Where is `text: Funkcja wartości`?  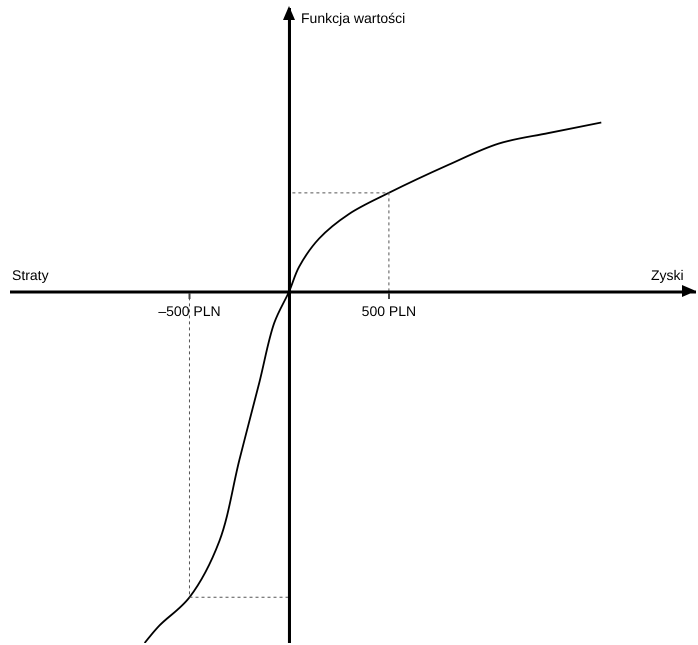 text: Funkcja wartości is located at coordinates (353, 18).